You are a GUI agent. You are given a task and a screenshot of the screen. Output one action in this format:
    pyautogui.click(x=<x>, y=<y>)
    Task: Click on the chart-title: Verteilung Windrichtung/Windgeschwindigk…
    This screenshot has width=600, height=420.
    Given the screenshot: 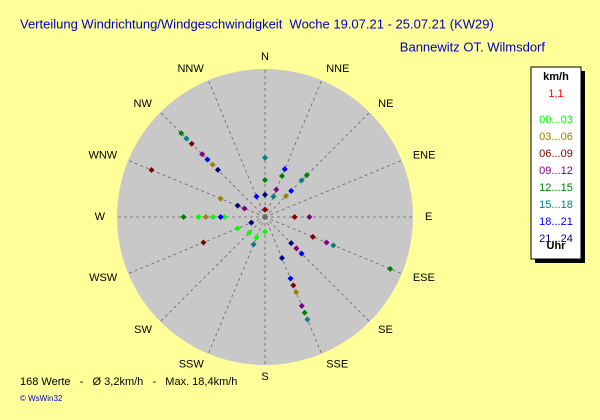 What is the action you would take?
    pyautogui.click(x=257, y=23)
    